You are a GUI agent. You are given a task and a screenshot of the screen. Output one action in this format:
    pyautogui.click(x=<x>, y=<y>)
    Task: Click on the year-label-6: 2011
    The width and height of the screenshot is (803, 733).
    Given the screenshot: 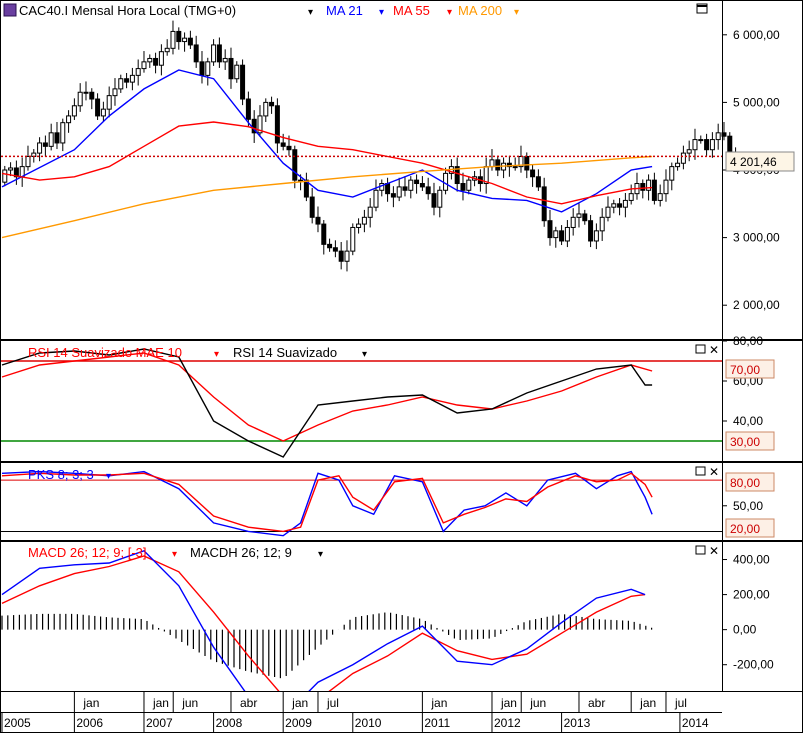 What is the action you would take?
    pyautogui.click(x=437, y=723)
    